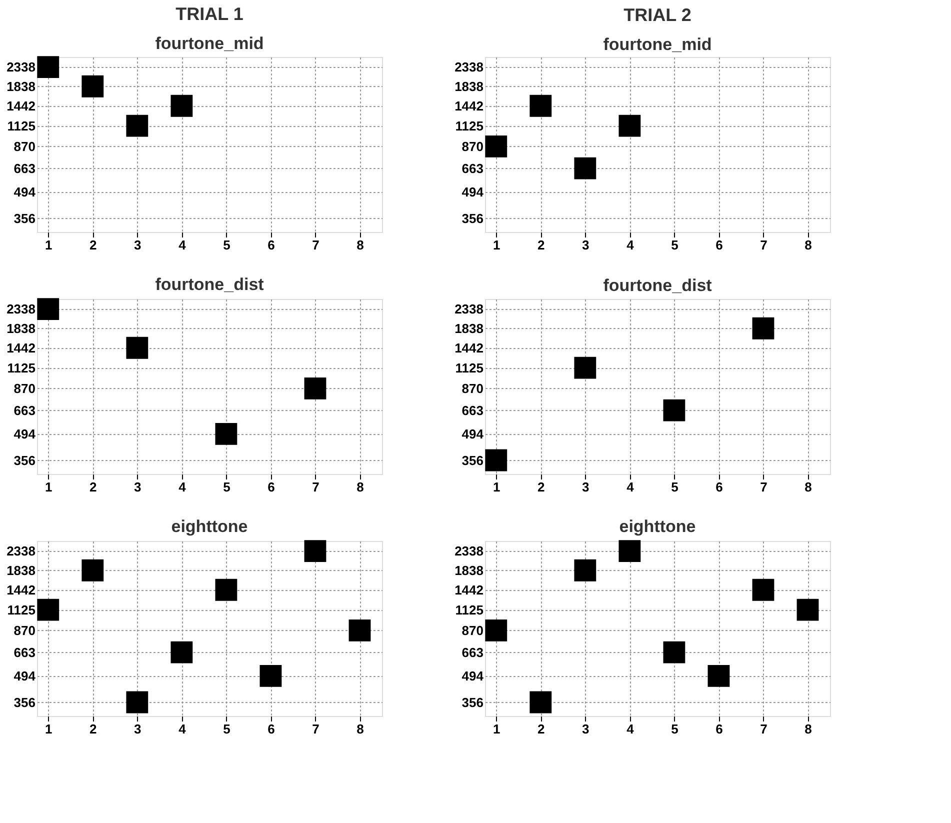 This screenshot has width=951, height=823. Describe the element at coordinates (658, 15) in the screenshot. I see `text: TRIAL 2` at that location.